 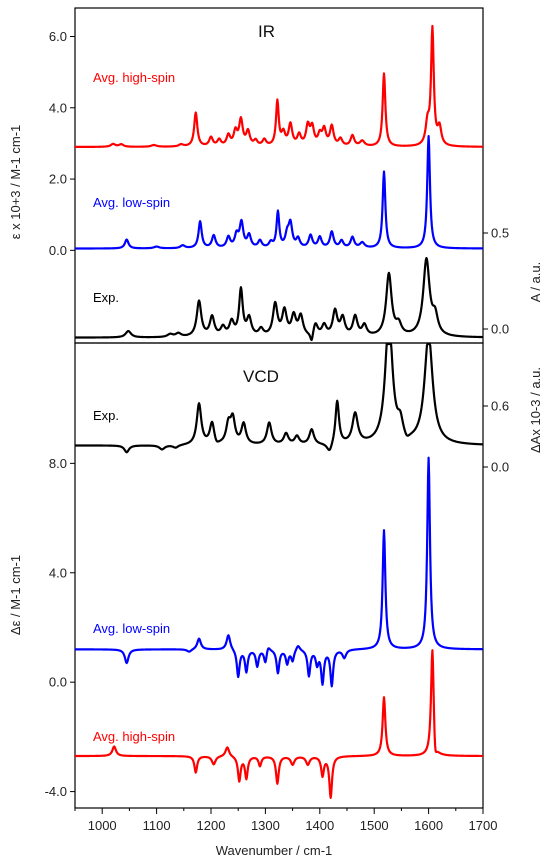 What do you see at coordinates (279, 299) in the screenshot?
I see `ir-series-exp` at bounding box center [279, 299].